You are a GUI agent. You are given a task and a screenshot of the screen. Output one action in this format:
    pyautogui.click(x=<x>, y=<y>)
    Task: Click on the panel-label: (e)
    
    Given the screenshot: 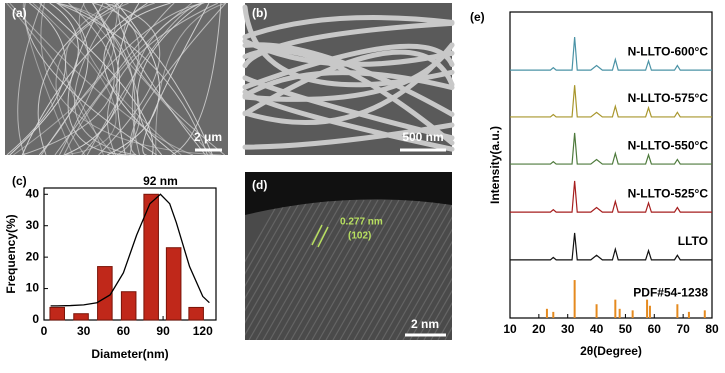 What is the action you would take?
    pyautogui.click(x=477, y=17)
    